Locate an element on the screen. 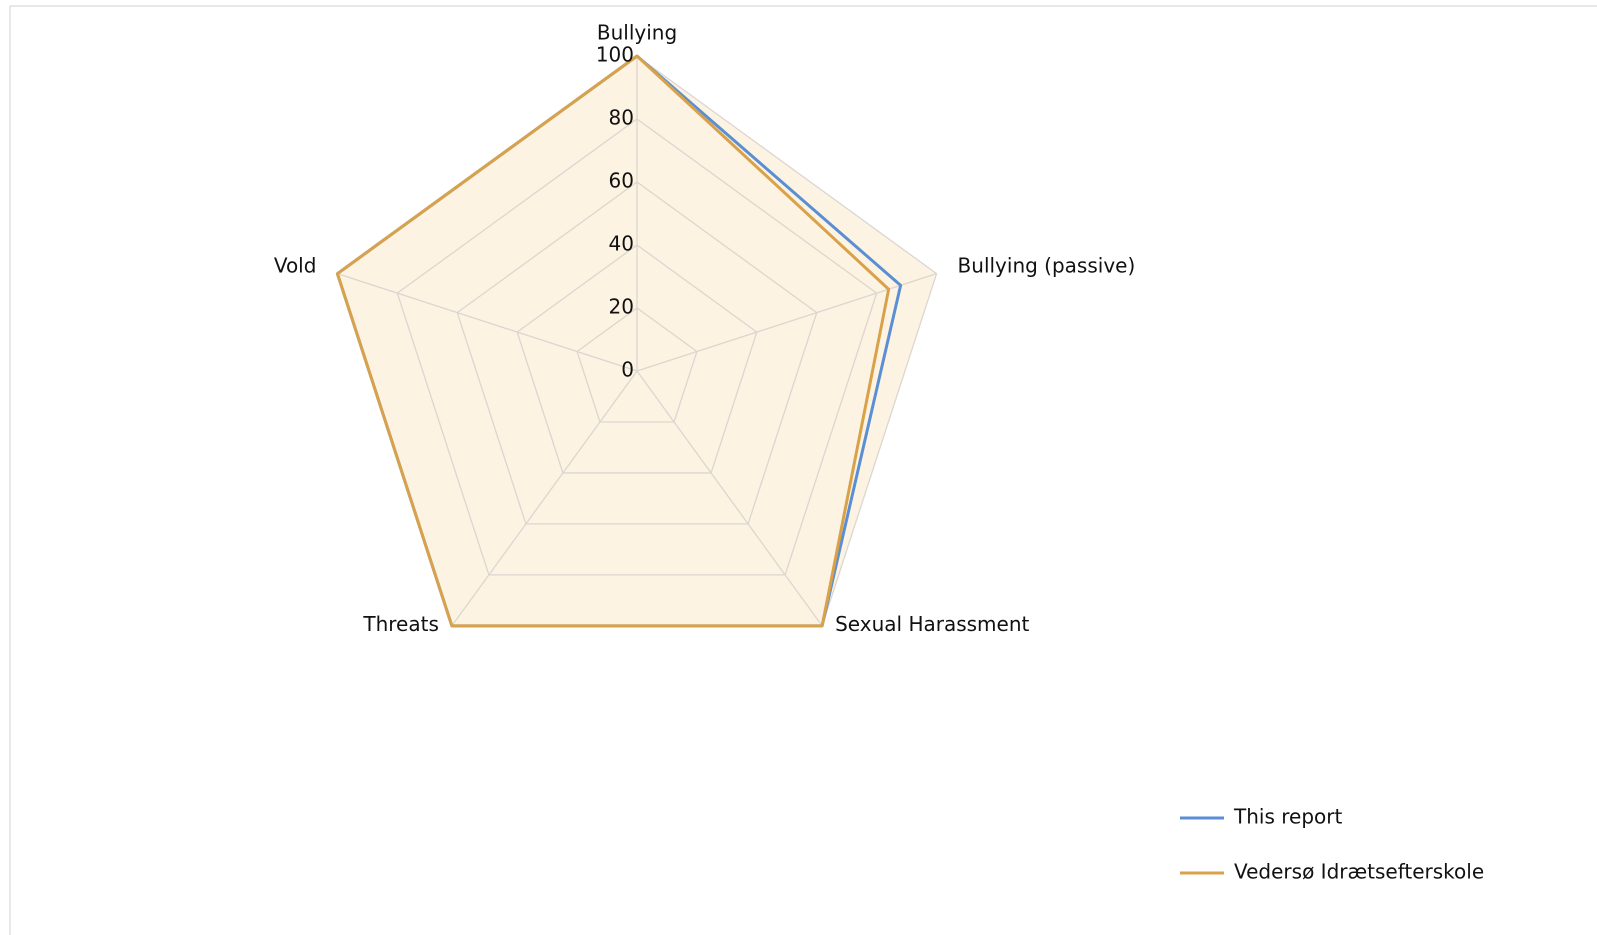  r-tick-label: 0 is located at coordinates (627, 370).